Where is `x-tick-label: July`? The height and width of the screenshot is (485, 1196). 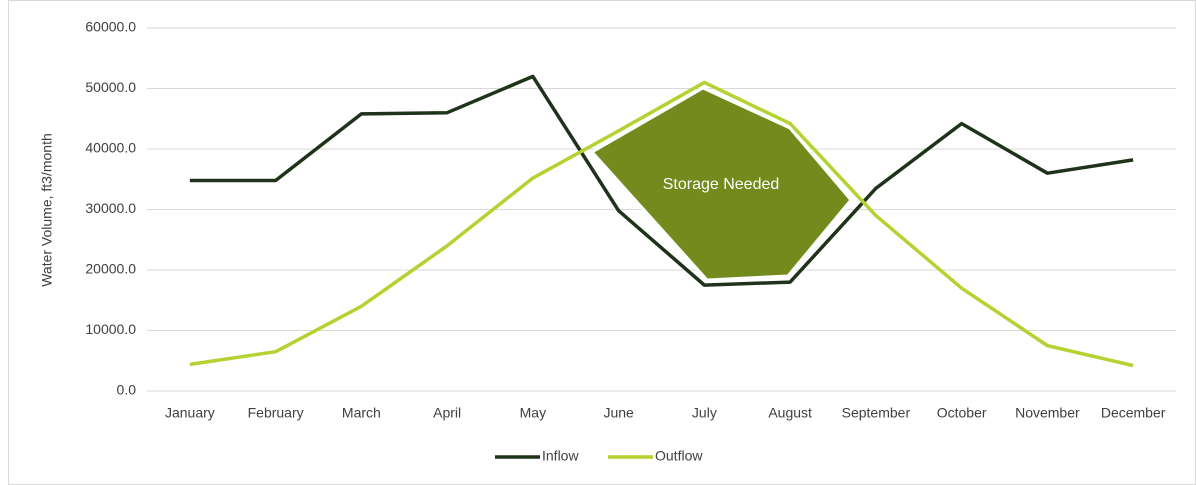 x-tick-label: July is located at coordinates (704, 413).